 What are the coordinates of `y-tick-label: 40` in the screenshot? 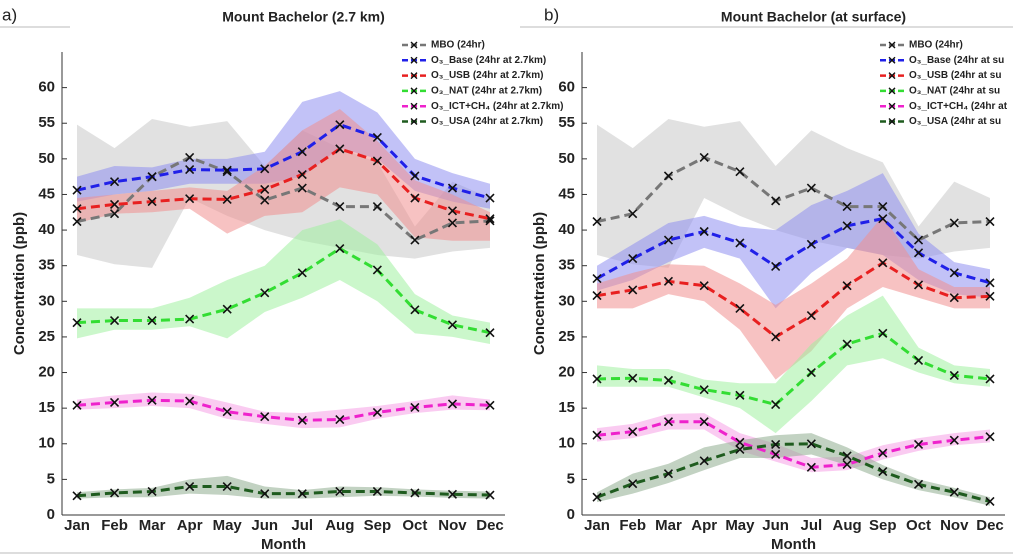 It's located at (566, 229).